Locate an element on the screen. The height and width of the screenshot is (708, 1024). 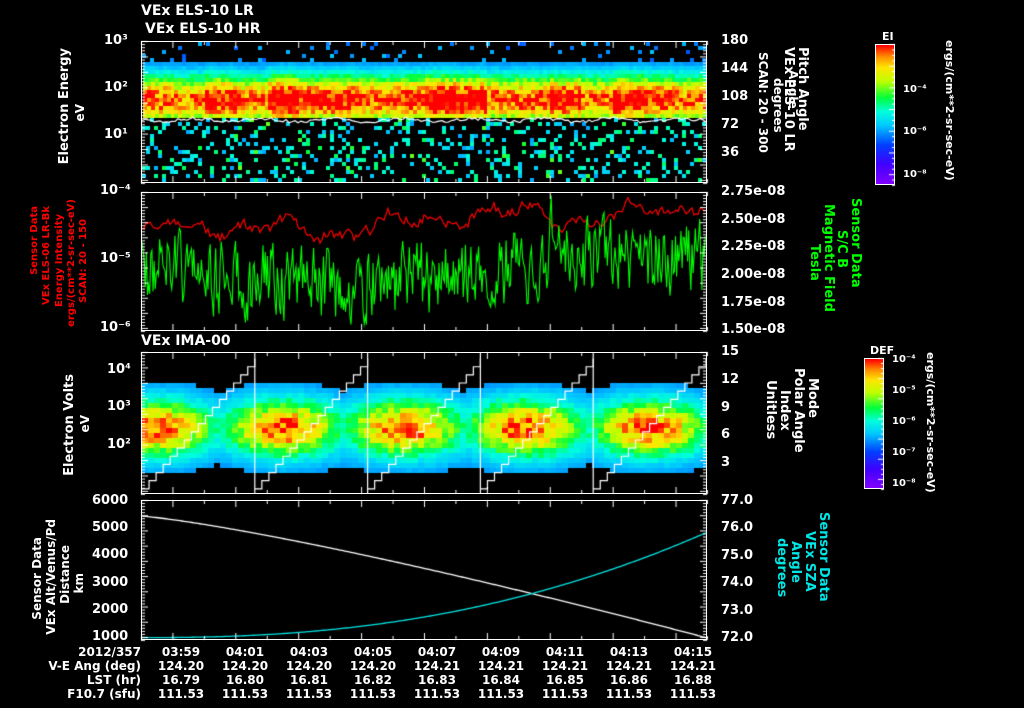
panel2-ytick-2: 10⁻⁶ is located at coordinates (115, 327).